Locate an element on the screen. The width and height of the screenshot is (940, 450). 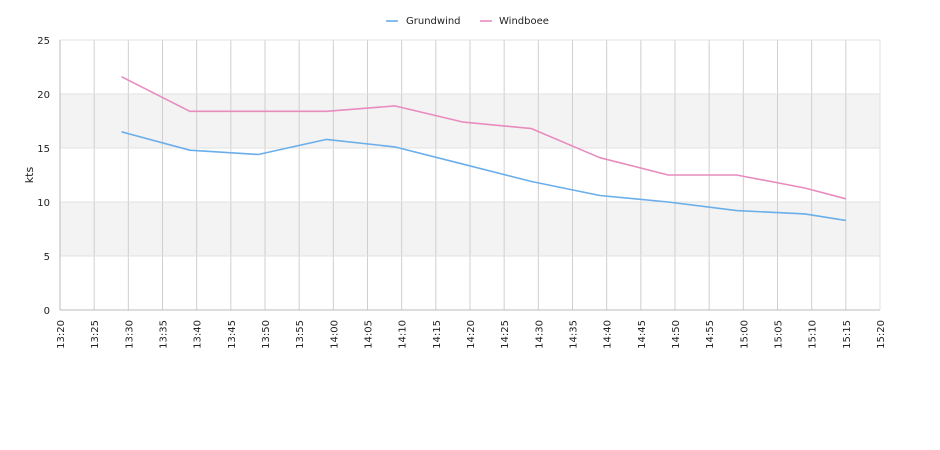
x-tick-label: 14:25 is located at coordinates (505, 334).